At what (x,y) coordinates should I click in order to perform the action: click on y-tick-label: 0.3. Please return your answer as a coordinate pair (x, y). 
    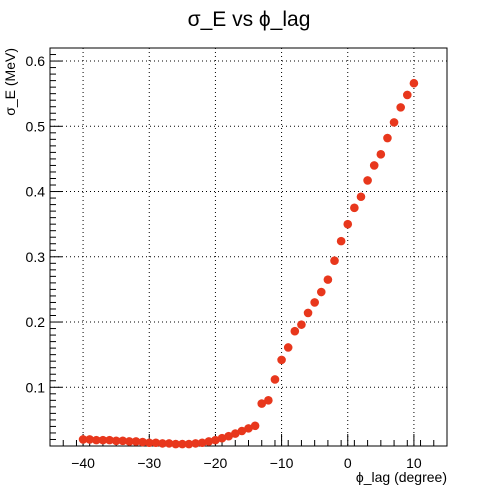
    Looking at the image, I should click on (36, 257).